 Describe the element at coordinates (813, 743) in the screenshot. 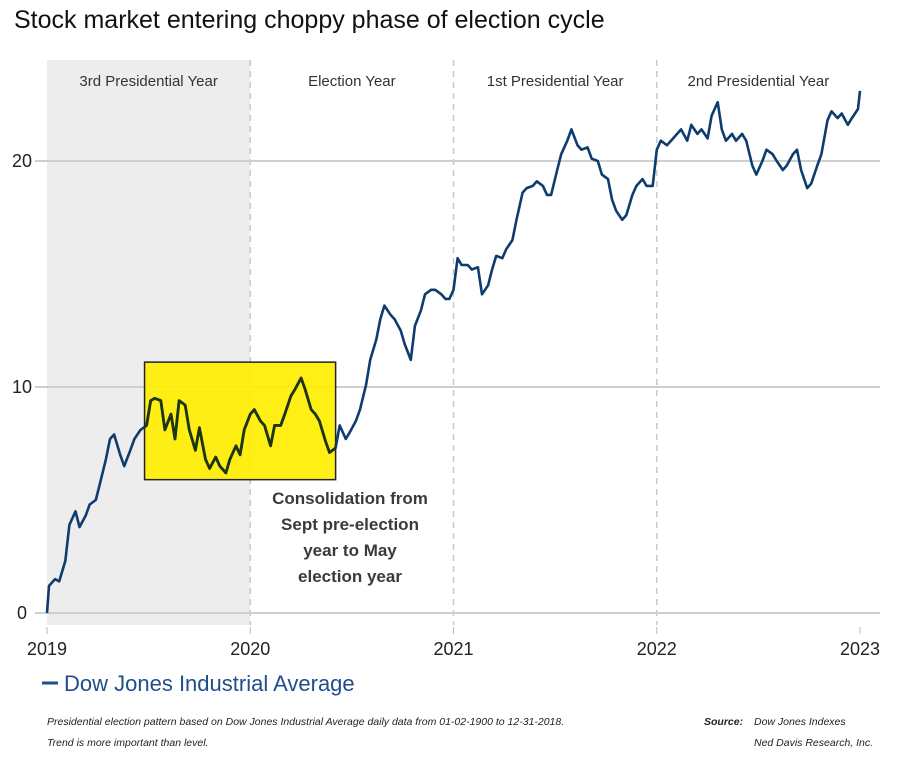

I see `source-2: Ned Davis Research, Inc.` at that location.